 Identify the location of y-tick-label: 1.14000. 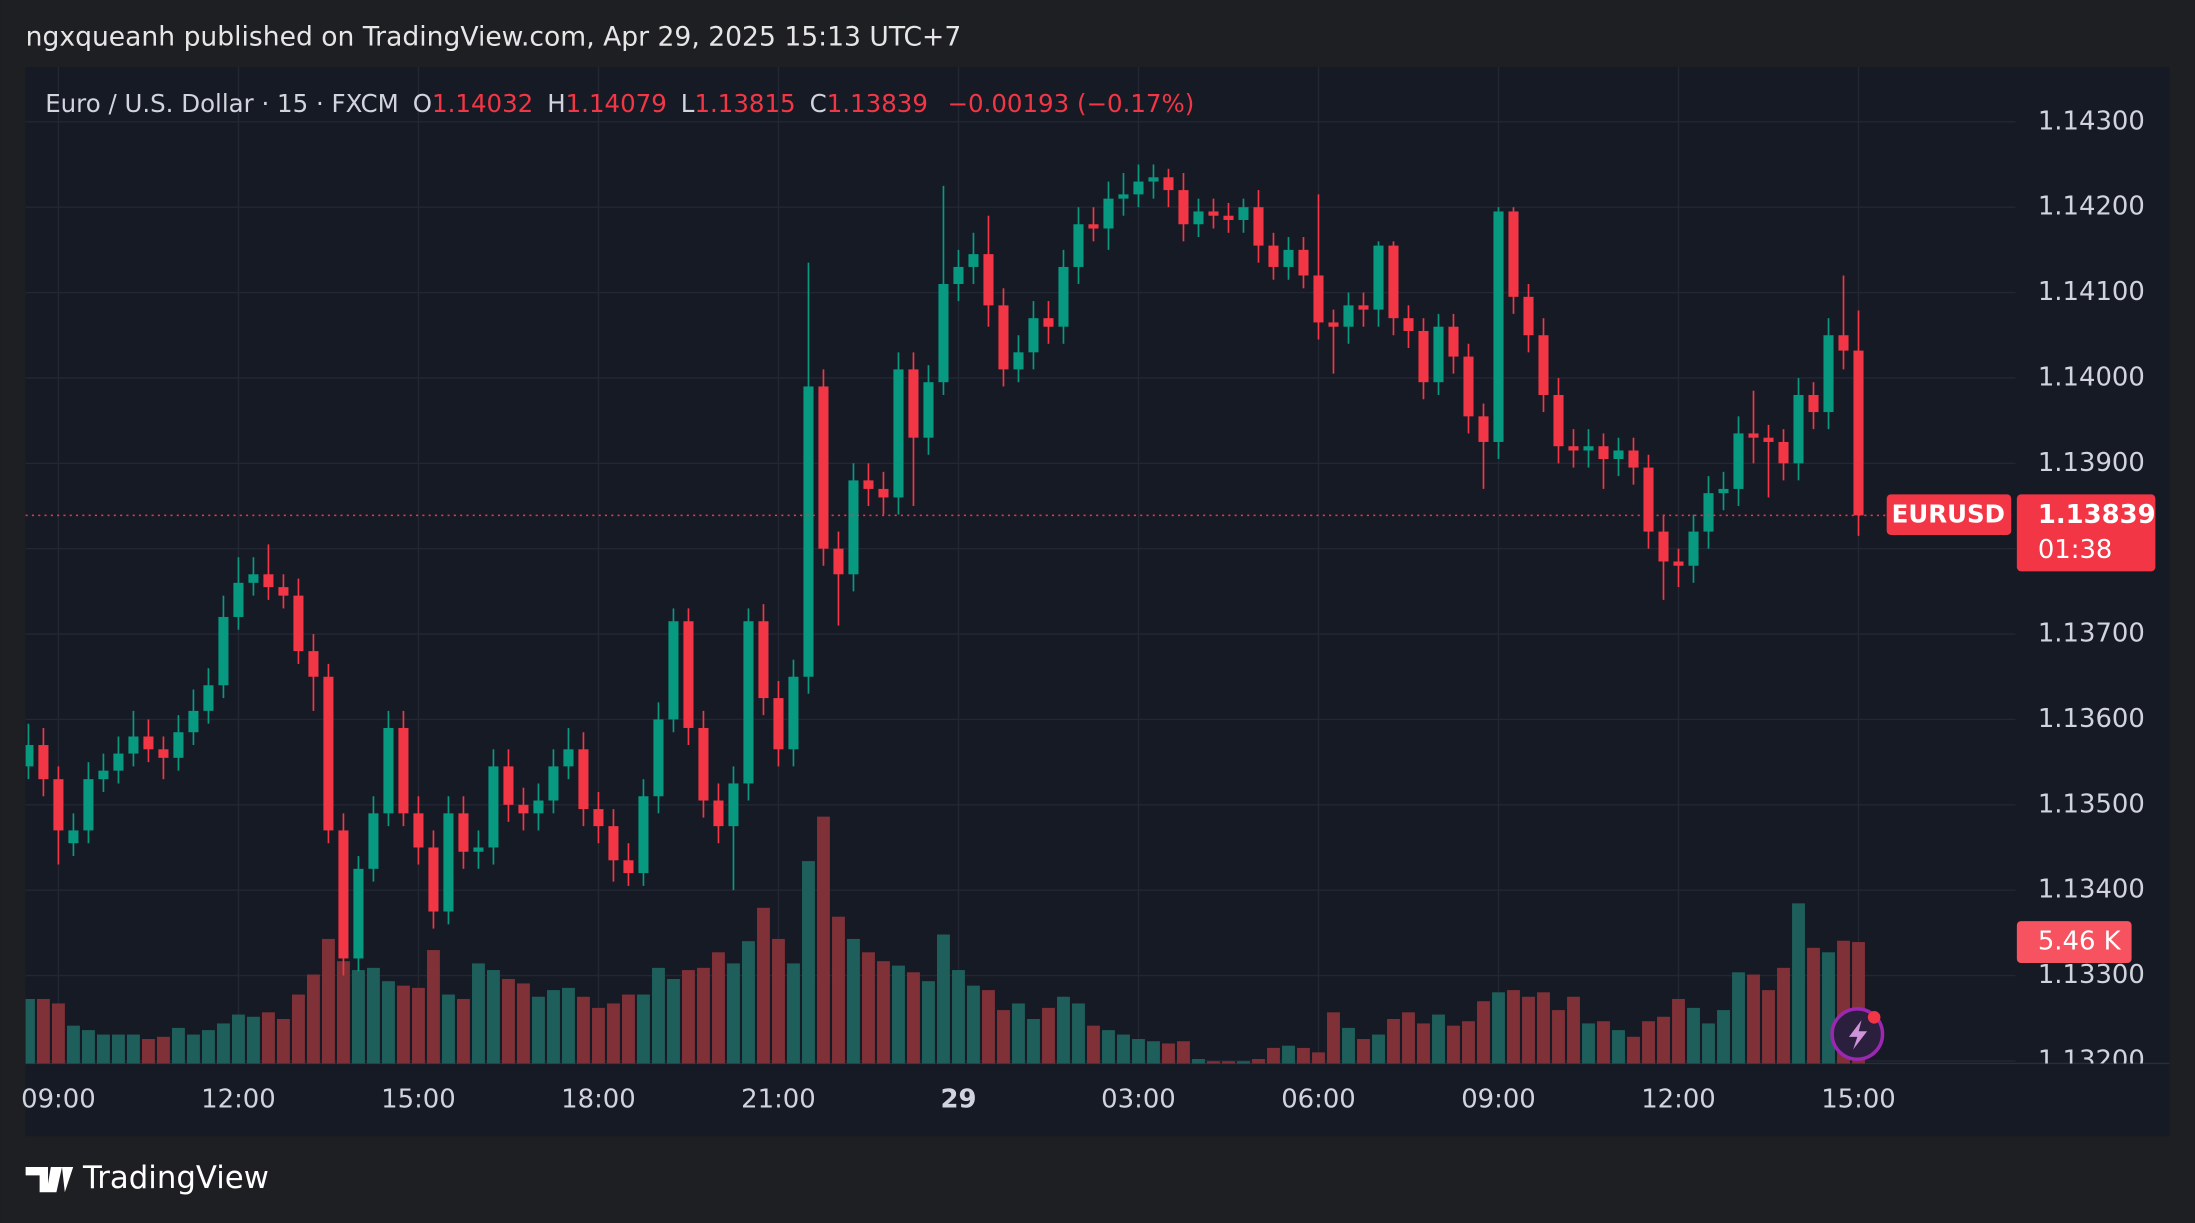
(2091, 377).